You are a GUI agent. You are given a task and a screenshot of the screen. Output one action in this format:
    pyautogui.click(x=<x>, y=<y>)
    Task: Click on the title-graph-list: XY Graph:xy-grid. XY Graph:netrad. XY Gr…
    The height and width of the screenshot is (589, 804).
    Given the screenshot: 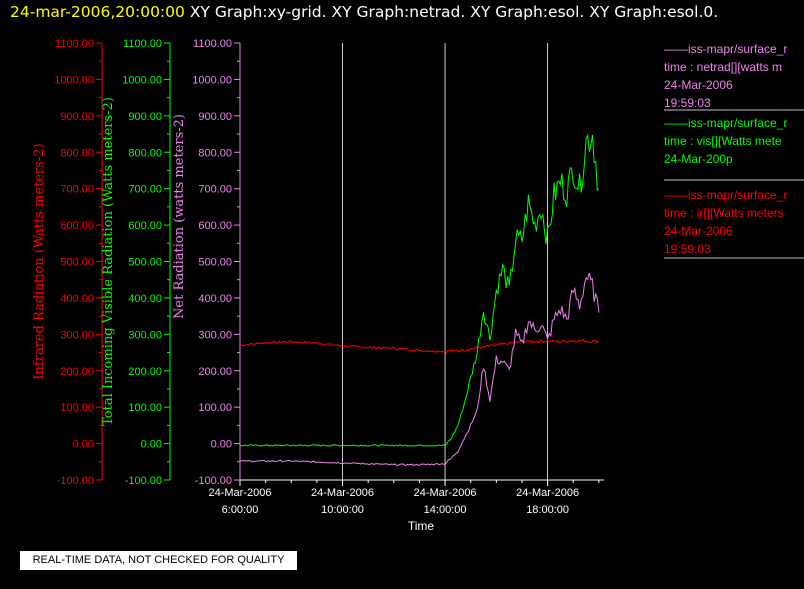 What is the action you would take?
    pyautogui.click(x=454, y=12)
    